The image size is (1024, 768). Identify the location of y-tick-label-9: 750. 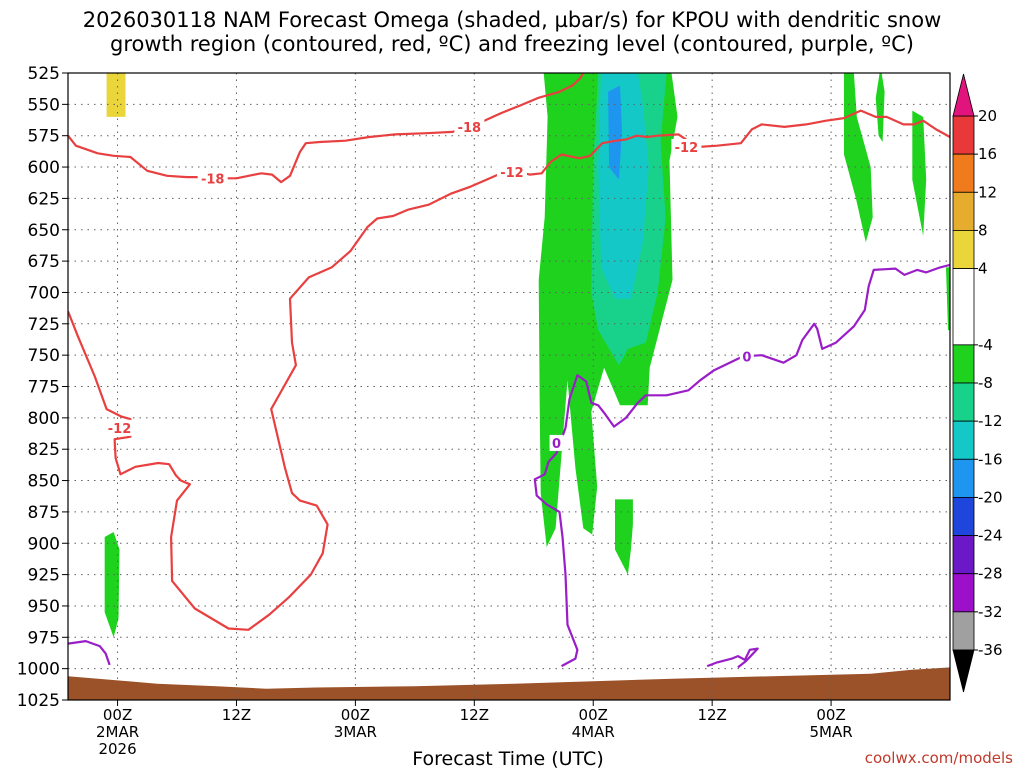
(44, 356).